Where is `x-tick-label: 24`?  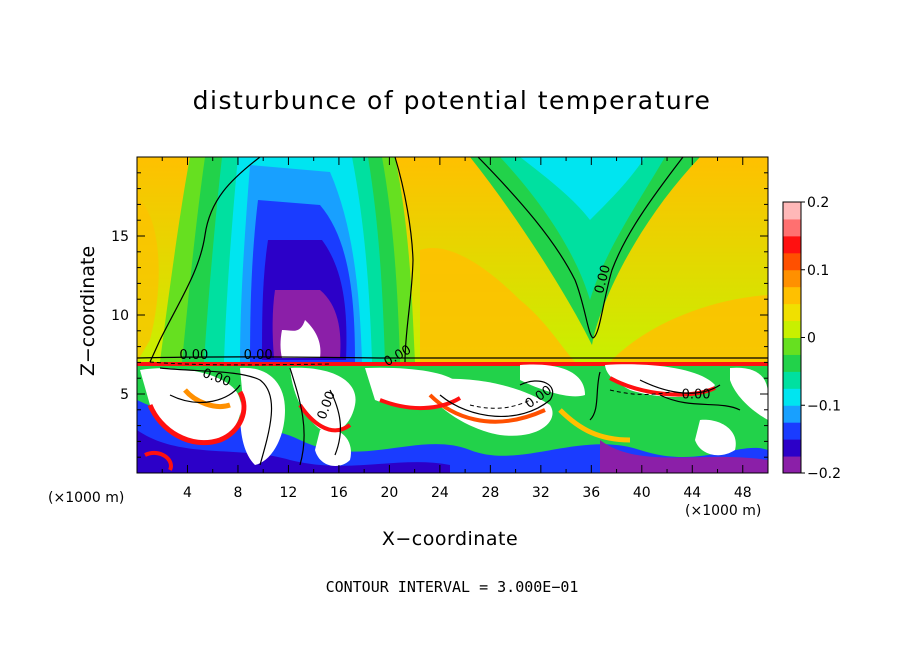
x-tick-label: 24 is located at coordinates (440, 493).